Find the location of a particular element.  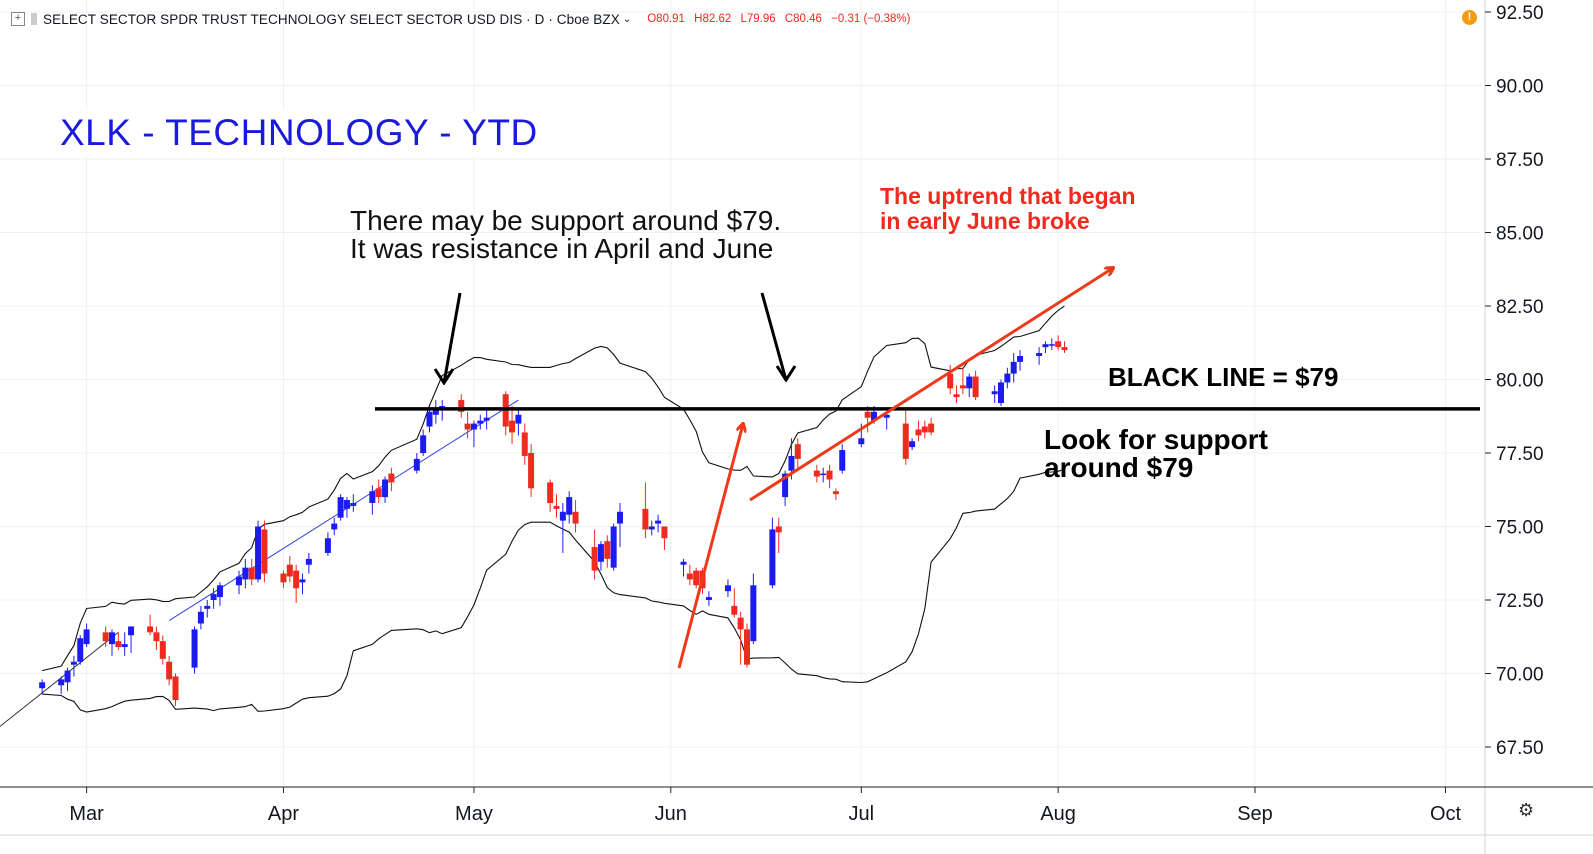

price-tick-label: 67.50 is located at coordinates (1520, 748).